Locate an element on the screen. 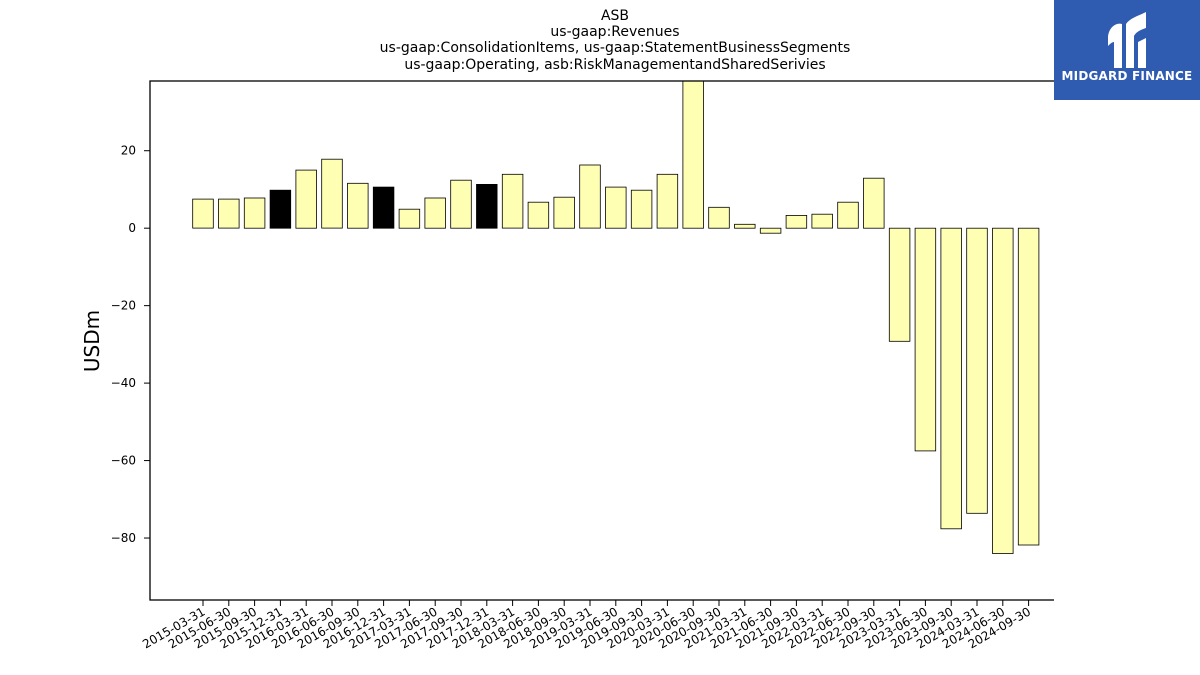 This screenshot has width=1200, height=675. midgard-logo-icon is located at coordinates (1127, 40).